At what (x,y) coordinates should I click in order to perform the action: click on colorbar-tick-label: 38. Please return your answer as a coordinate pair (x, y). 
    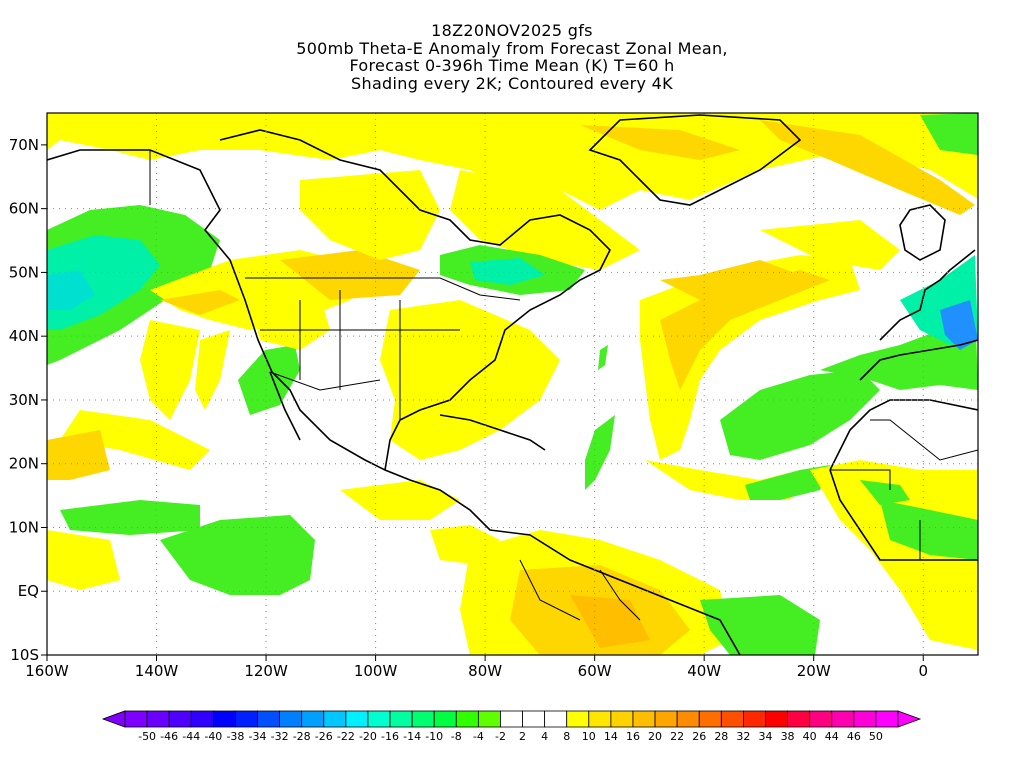
    Looking at the image, I should click on (788, 736).